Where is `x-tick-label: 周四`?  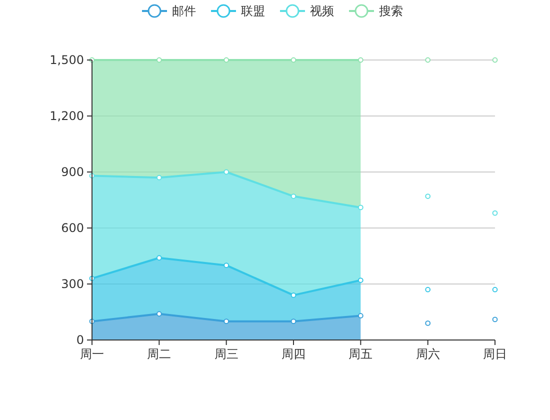
x-tick-label: 周四 is located at coordinates (294, 354).